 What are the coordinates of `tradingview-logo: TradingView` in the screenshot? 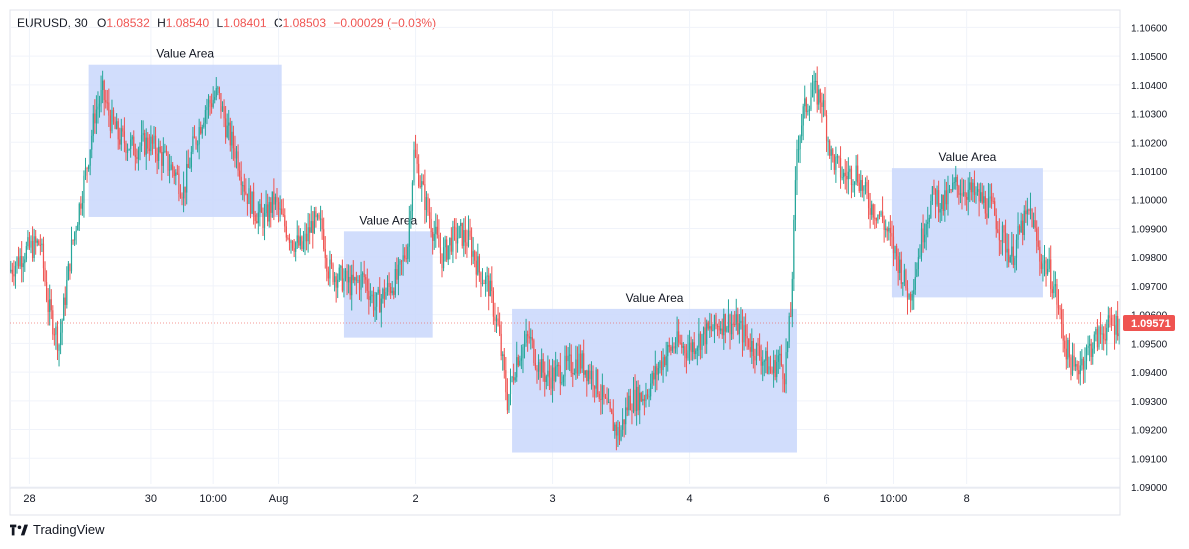 It's located at (57, 529).